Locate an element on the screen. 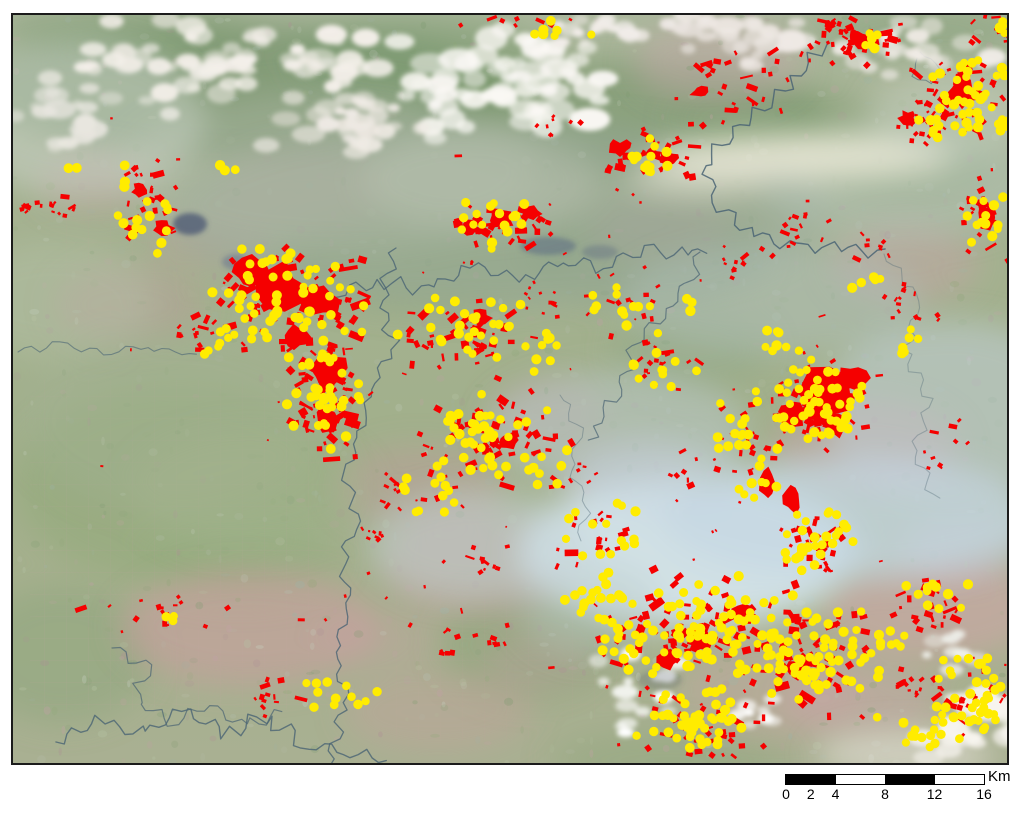 This screenshot has width=1024, height=817. scale-bar: 0 2 4 8 12 16 Km is located at coordinates (902, 789).